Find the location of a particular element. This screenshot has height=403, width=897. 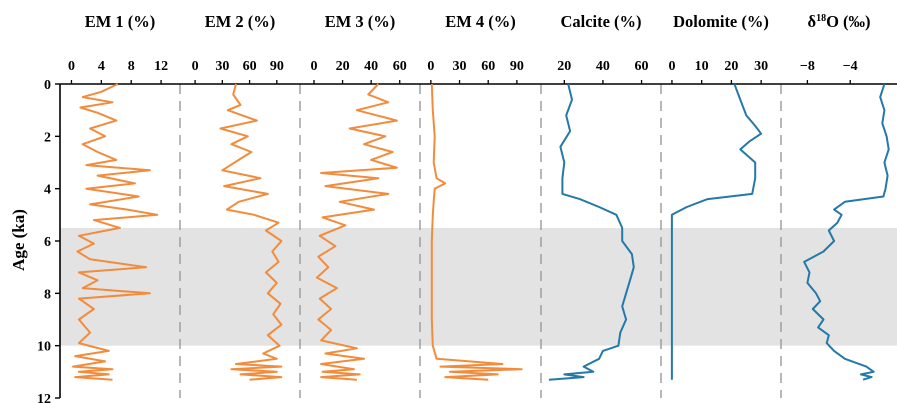

panel-title: EM 2 (%) is located at coordinates (240, 21).